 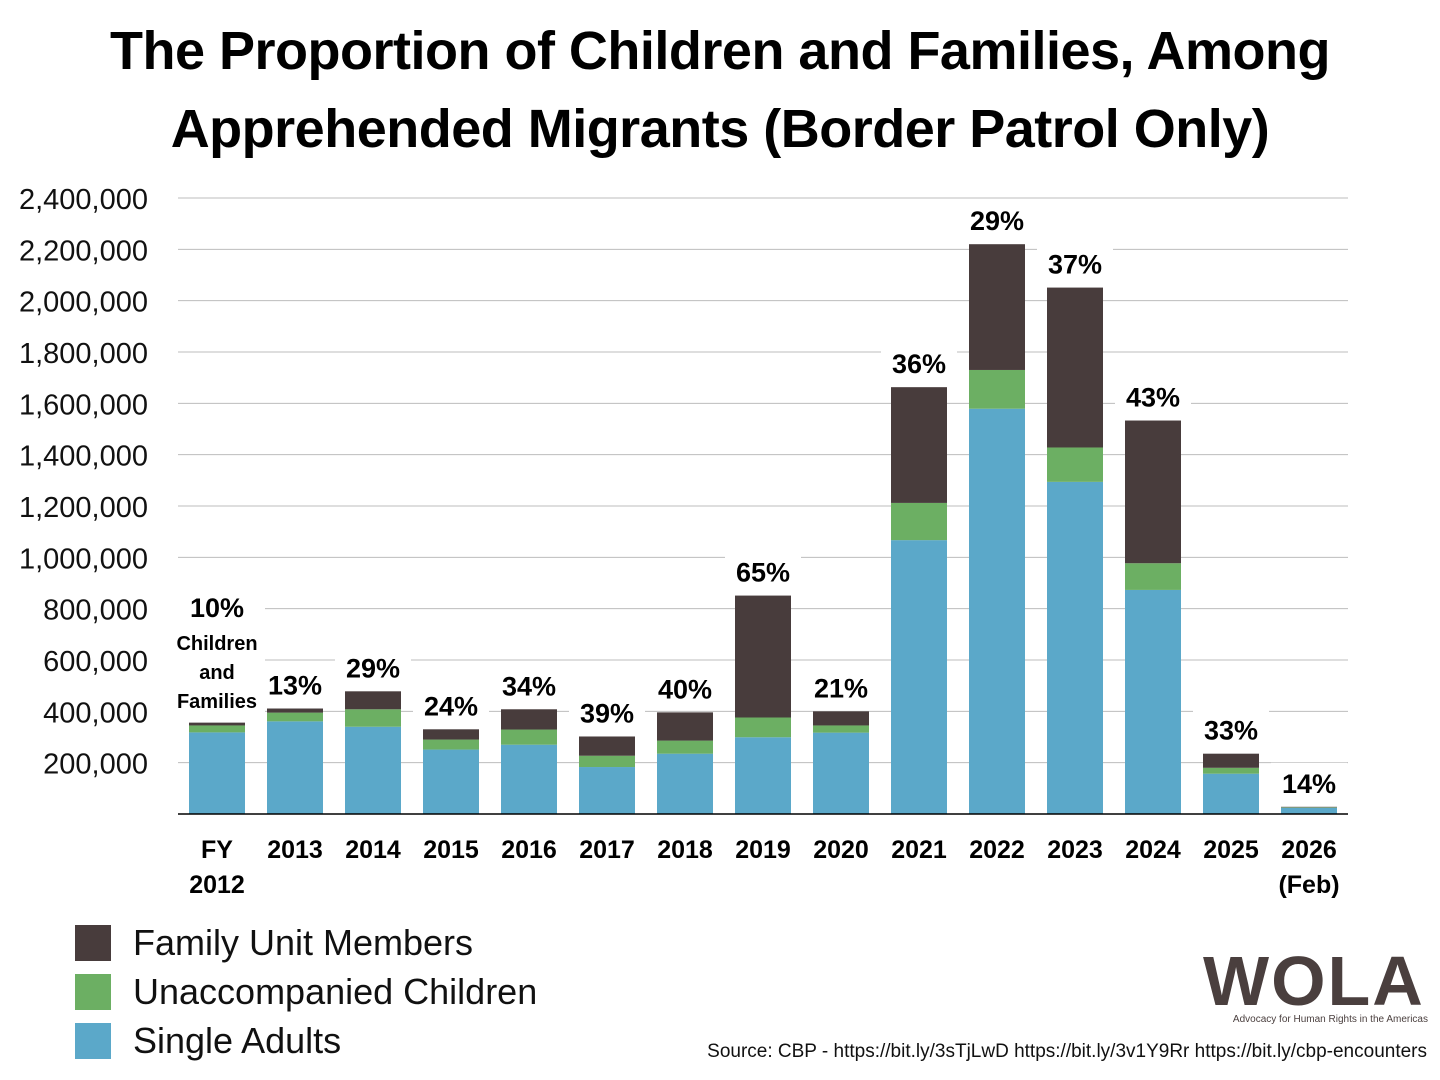 What do you see at coordinates (93, 942) in the screenshot?
I see `legend-swatch-family` at bounding box center [93, 942].